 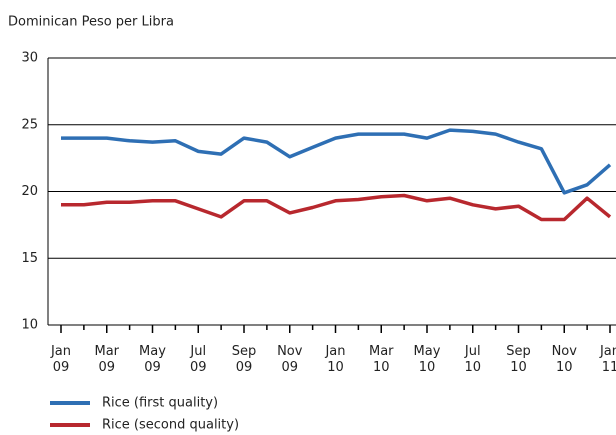 I want to click on x-tick-label: Nov 10, so click(x=564, y=359).